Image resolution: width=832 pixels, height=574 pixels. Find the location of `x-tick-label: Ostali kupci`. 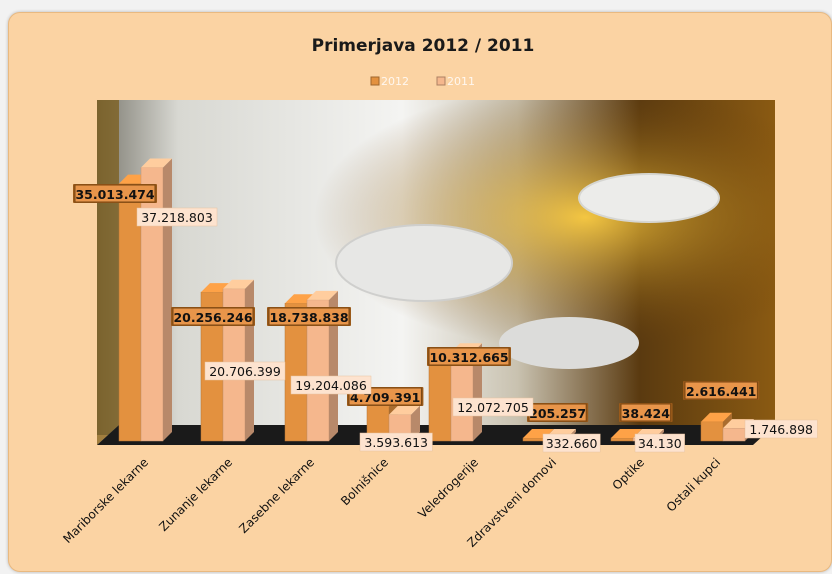

x-tick-label: Ostali kupci is located at coordinates (693, 484).